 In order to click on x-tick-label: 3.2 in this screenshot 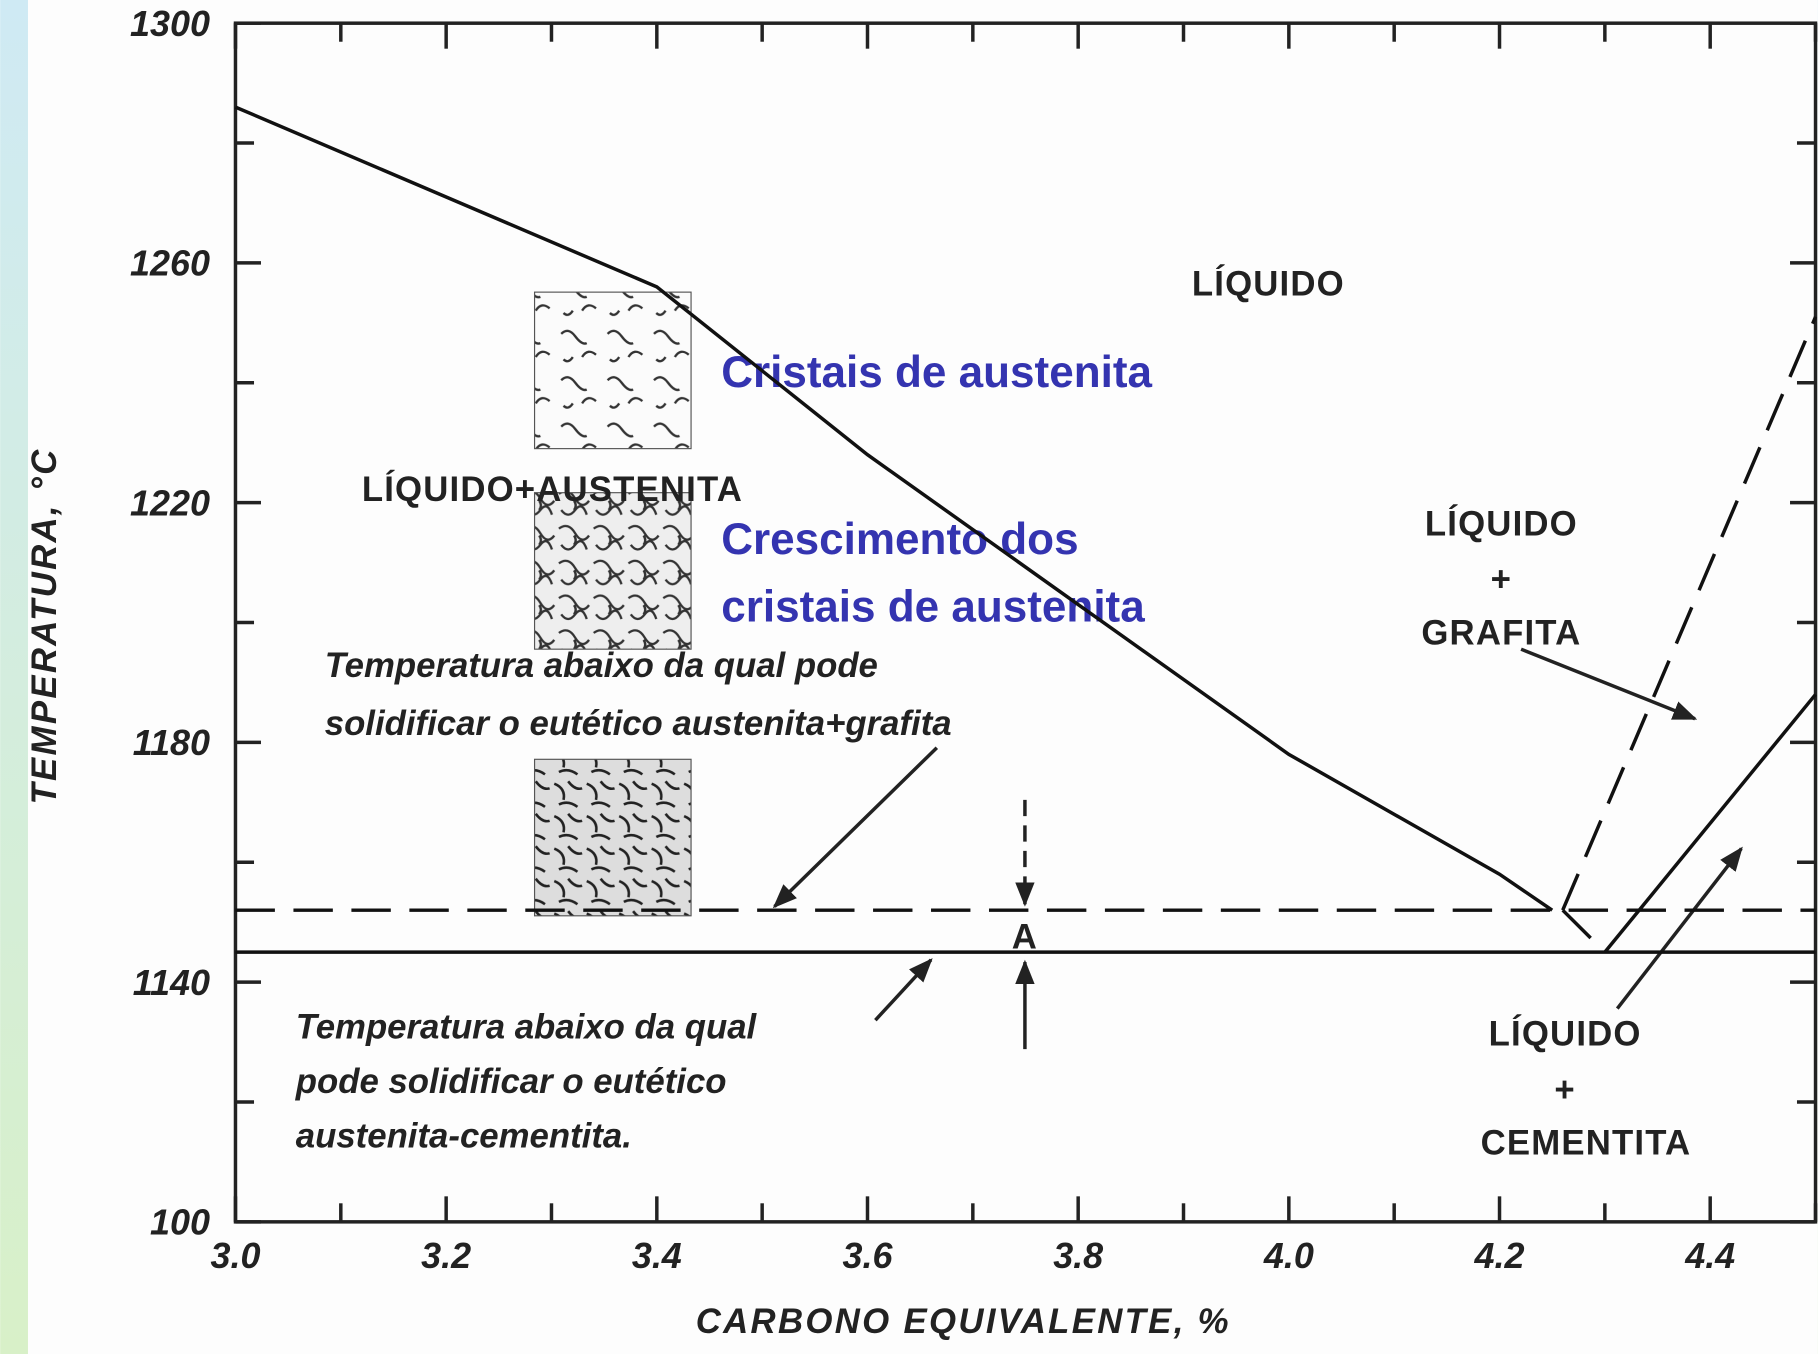, I will do `click(446, 1255)`.